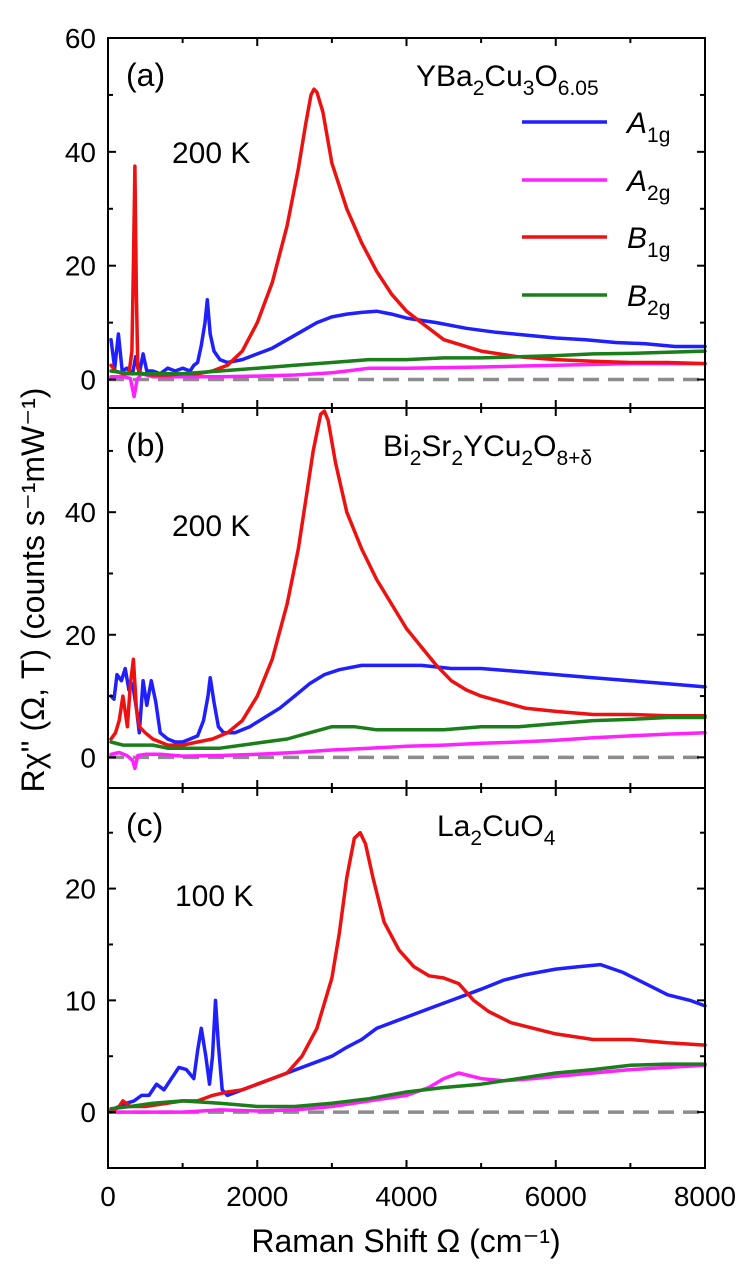 Image resolution: width=747 pixels, height=1275 pixels. What do you see at coordinates (705, 1196) in the screenshot?
I see `x-tick-label: 8000` at bounding box center [705, 1196].